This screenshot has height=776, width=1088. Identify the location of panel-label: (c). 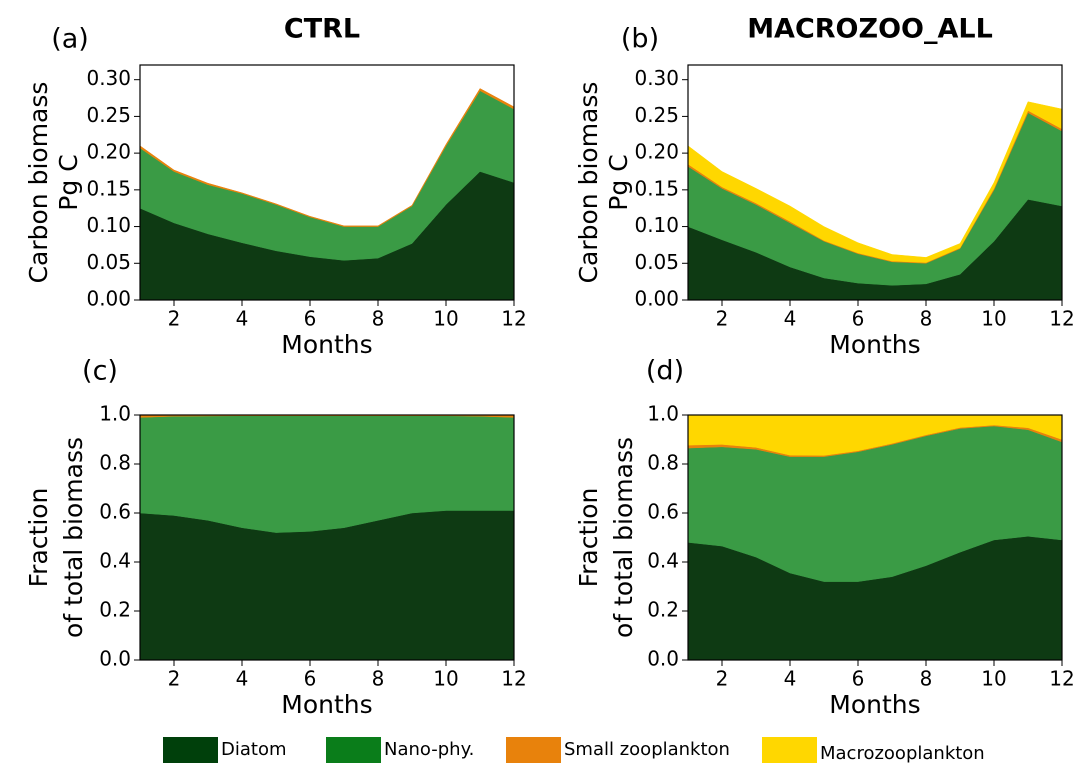
(100, 371).